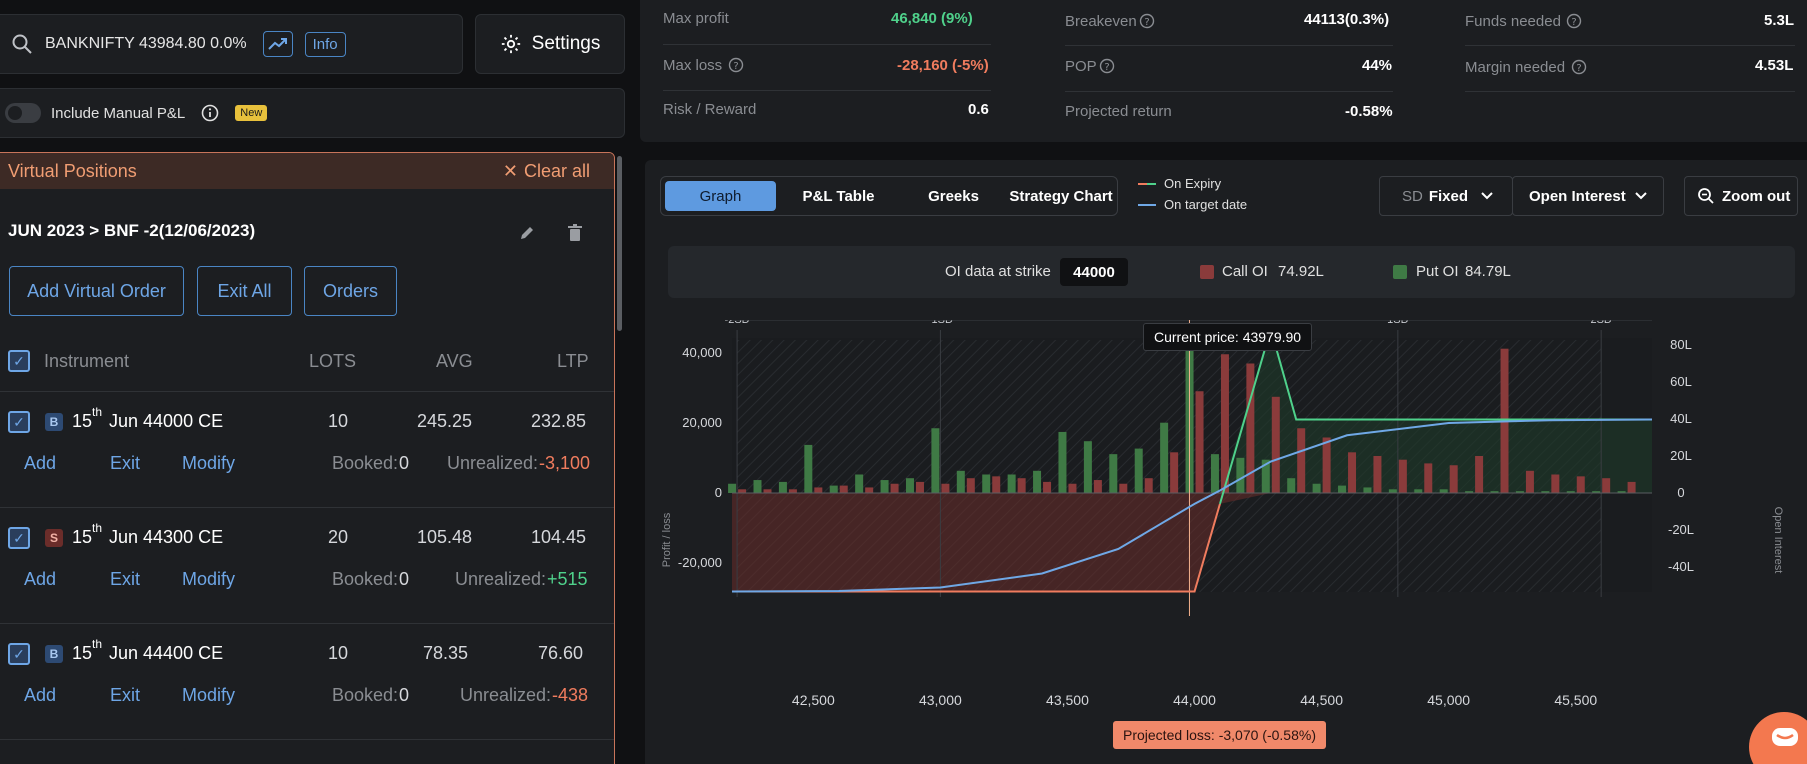 The height and width of the screenshot is (764, 1807). I want to click on search-bar: BANKNIFTY 43984.80 0.0% Info, so click(231, 44).